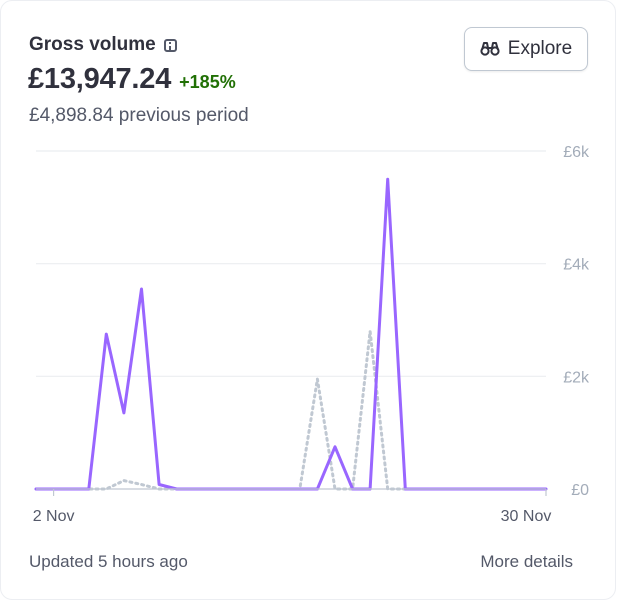 The width and height of the screenshot is (622, 604). What do you see at coordinates (108, 561) in the screenshot?
I see `updated-text: Updated 5 hours ago` at bounding box center [108, 561].